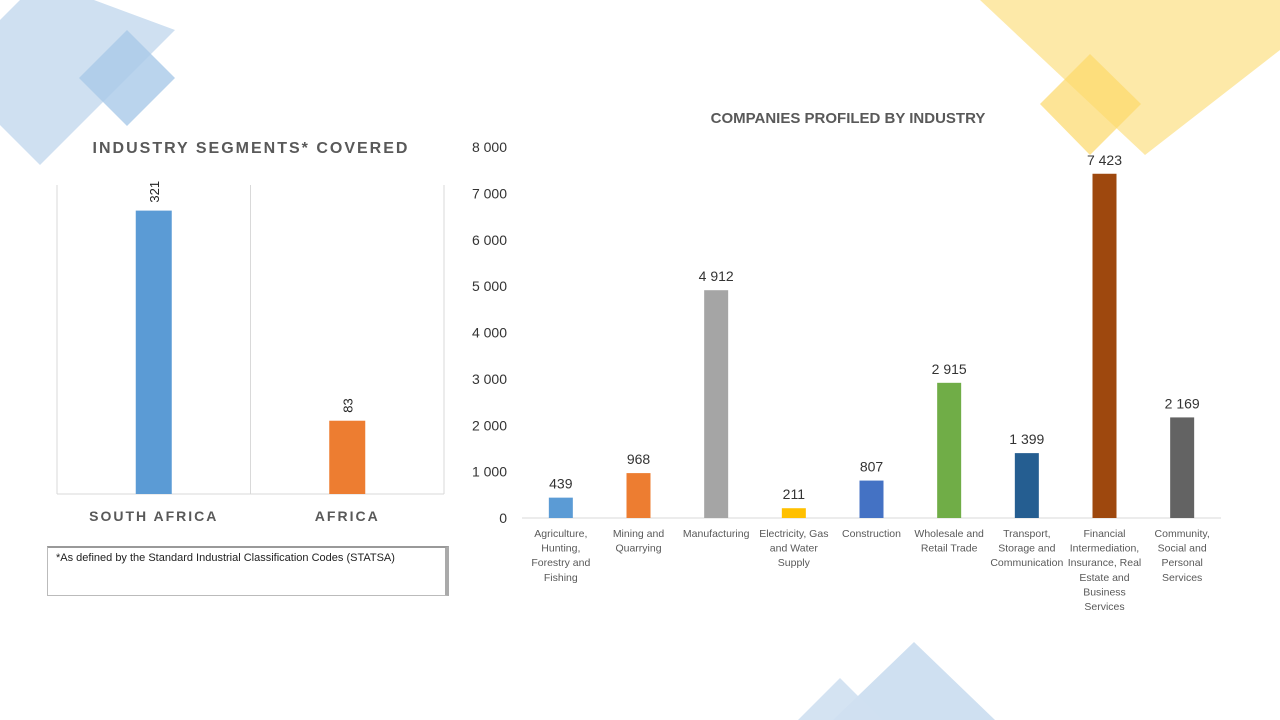 This screenshot has height=720, width=1280. I want to click on category-label: Insurance, Real, so click(1105, 563).